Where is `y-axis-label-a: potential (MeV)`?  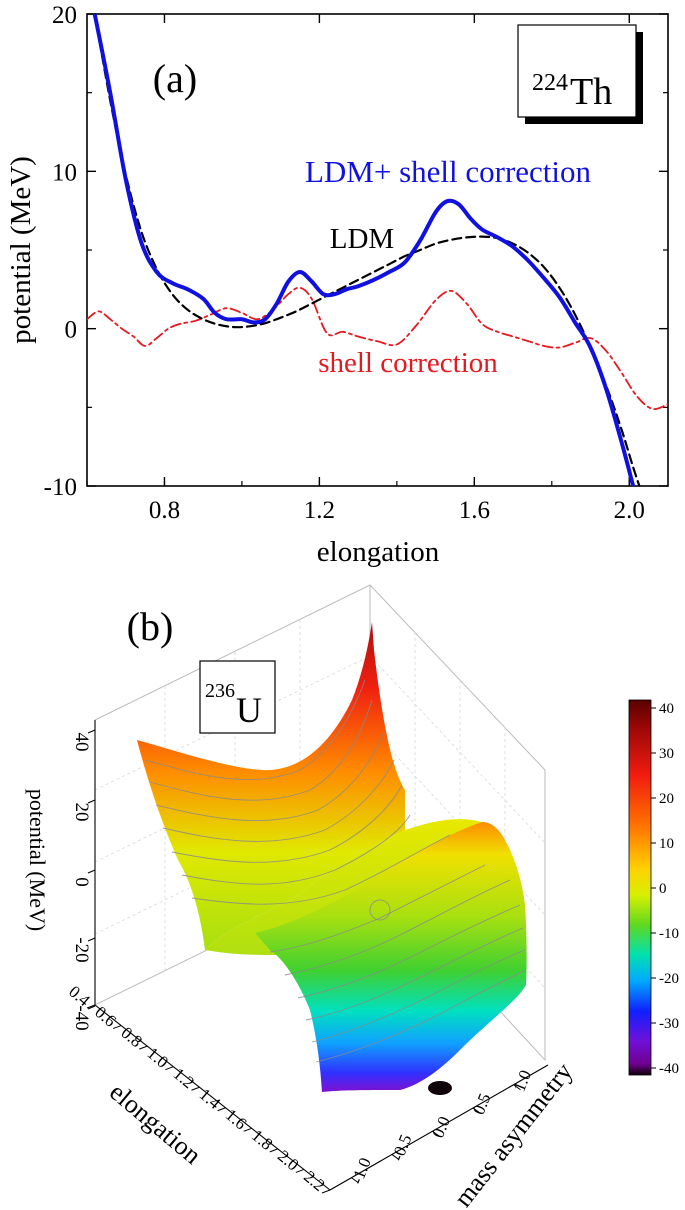 y-axis-label-a: potential (MeV) is located at coordinates (21, 250).